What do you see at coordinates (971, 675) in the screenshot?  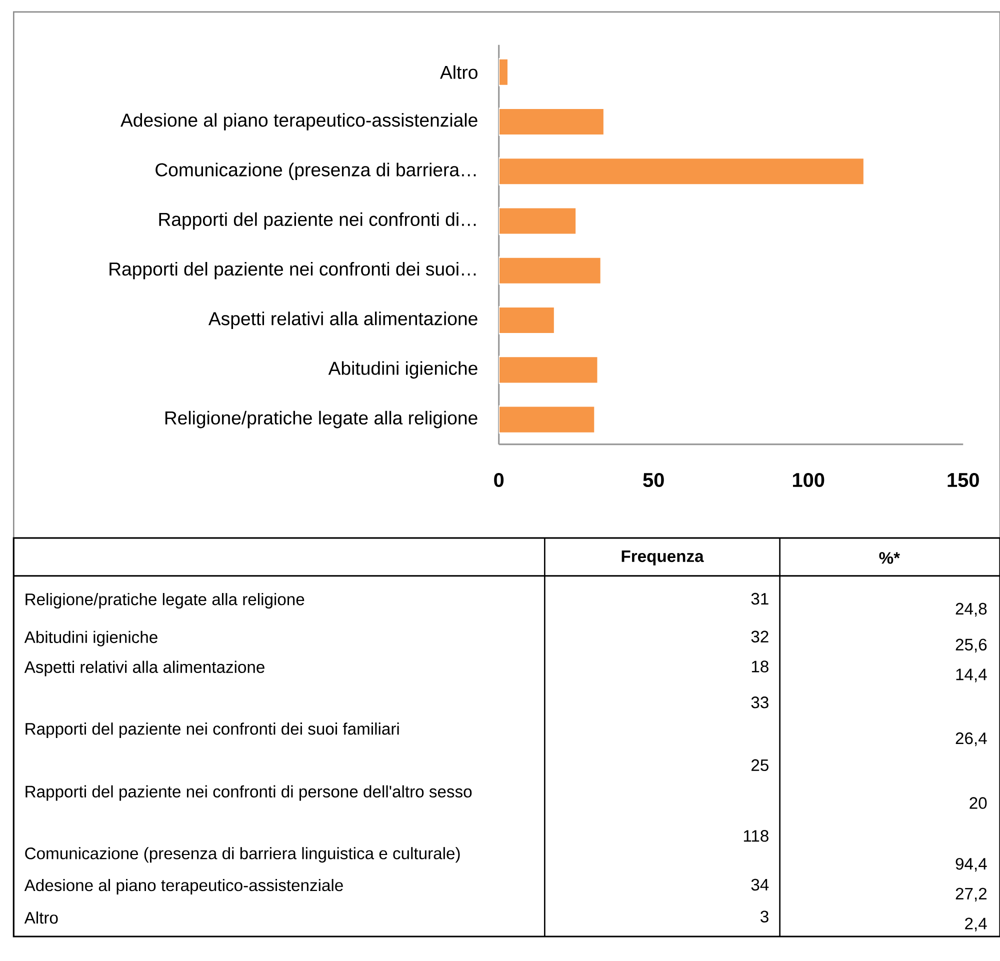 I see `text: 14,4` at bounding box center [971, 675].